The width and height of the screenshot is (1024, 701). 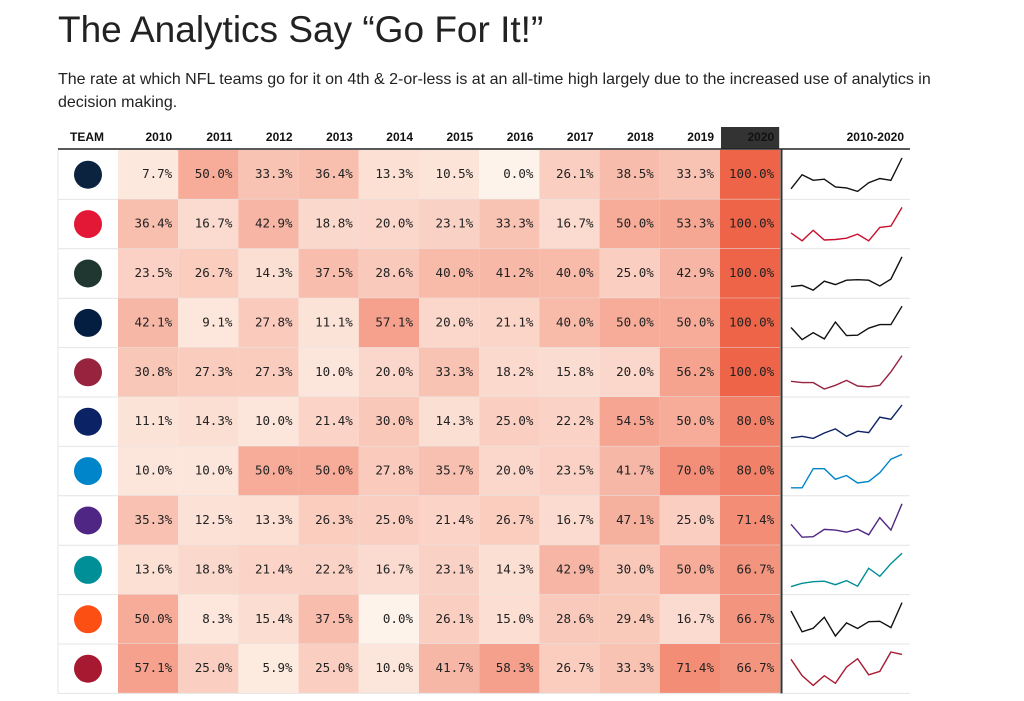 What do you see at coordinates (398, 618) in the screenshot?
I see `cell-value: 0.0%` at bounding box center [398, 618].